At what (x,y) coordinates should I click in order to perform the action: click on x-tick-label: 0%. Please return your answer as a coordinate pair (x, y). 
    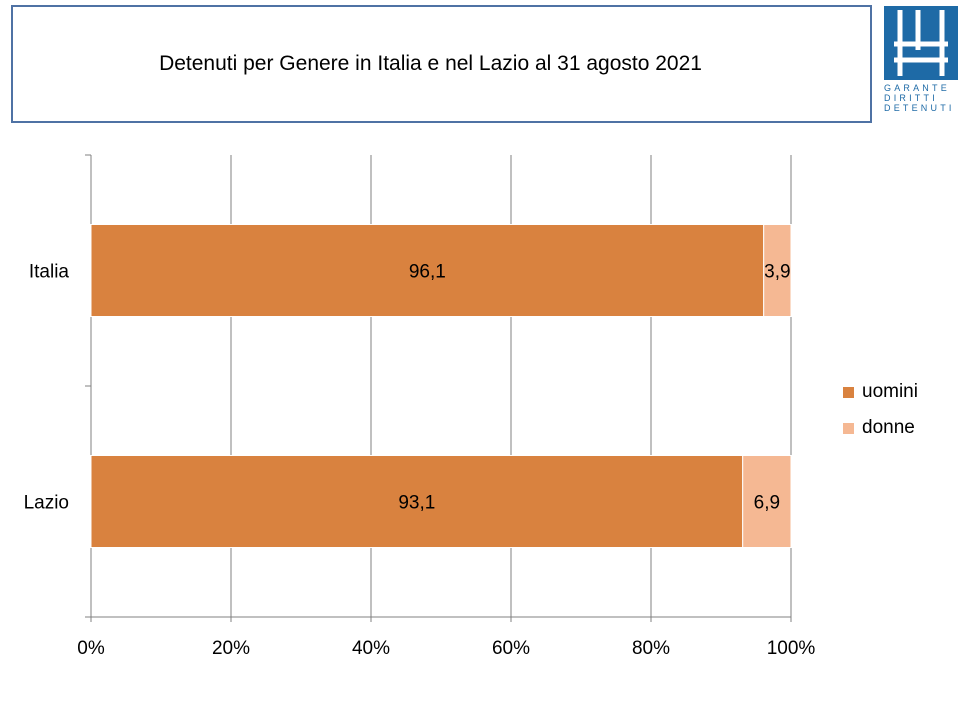
    Looking at the image, I should click on (91, 648).